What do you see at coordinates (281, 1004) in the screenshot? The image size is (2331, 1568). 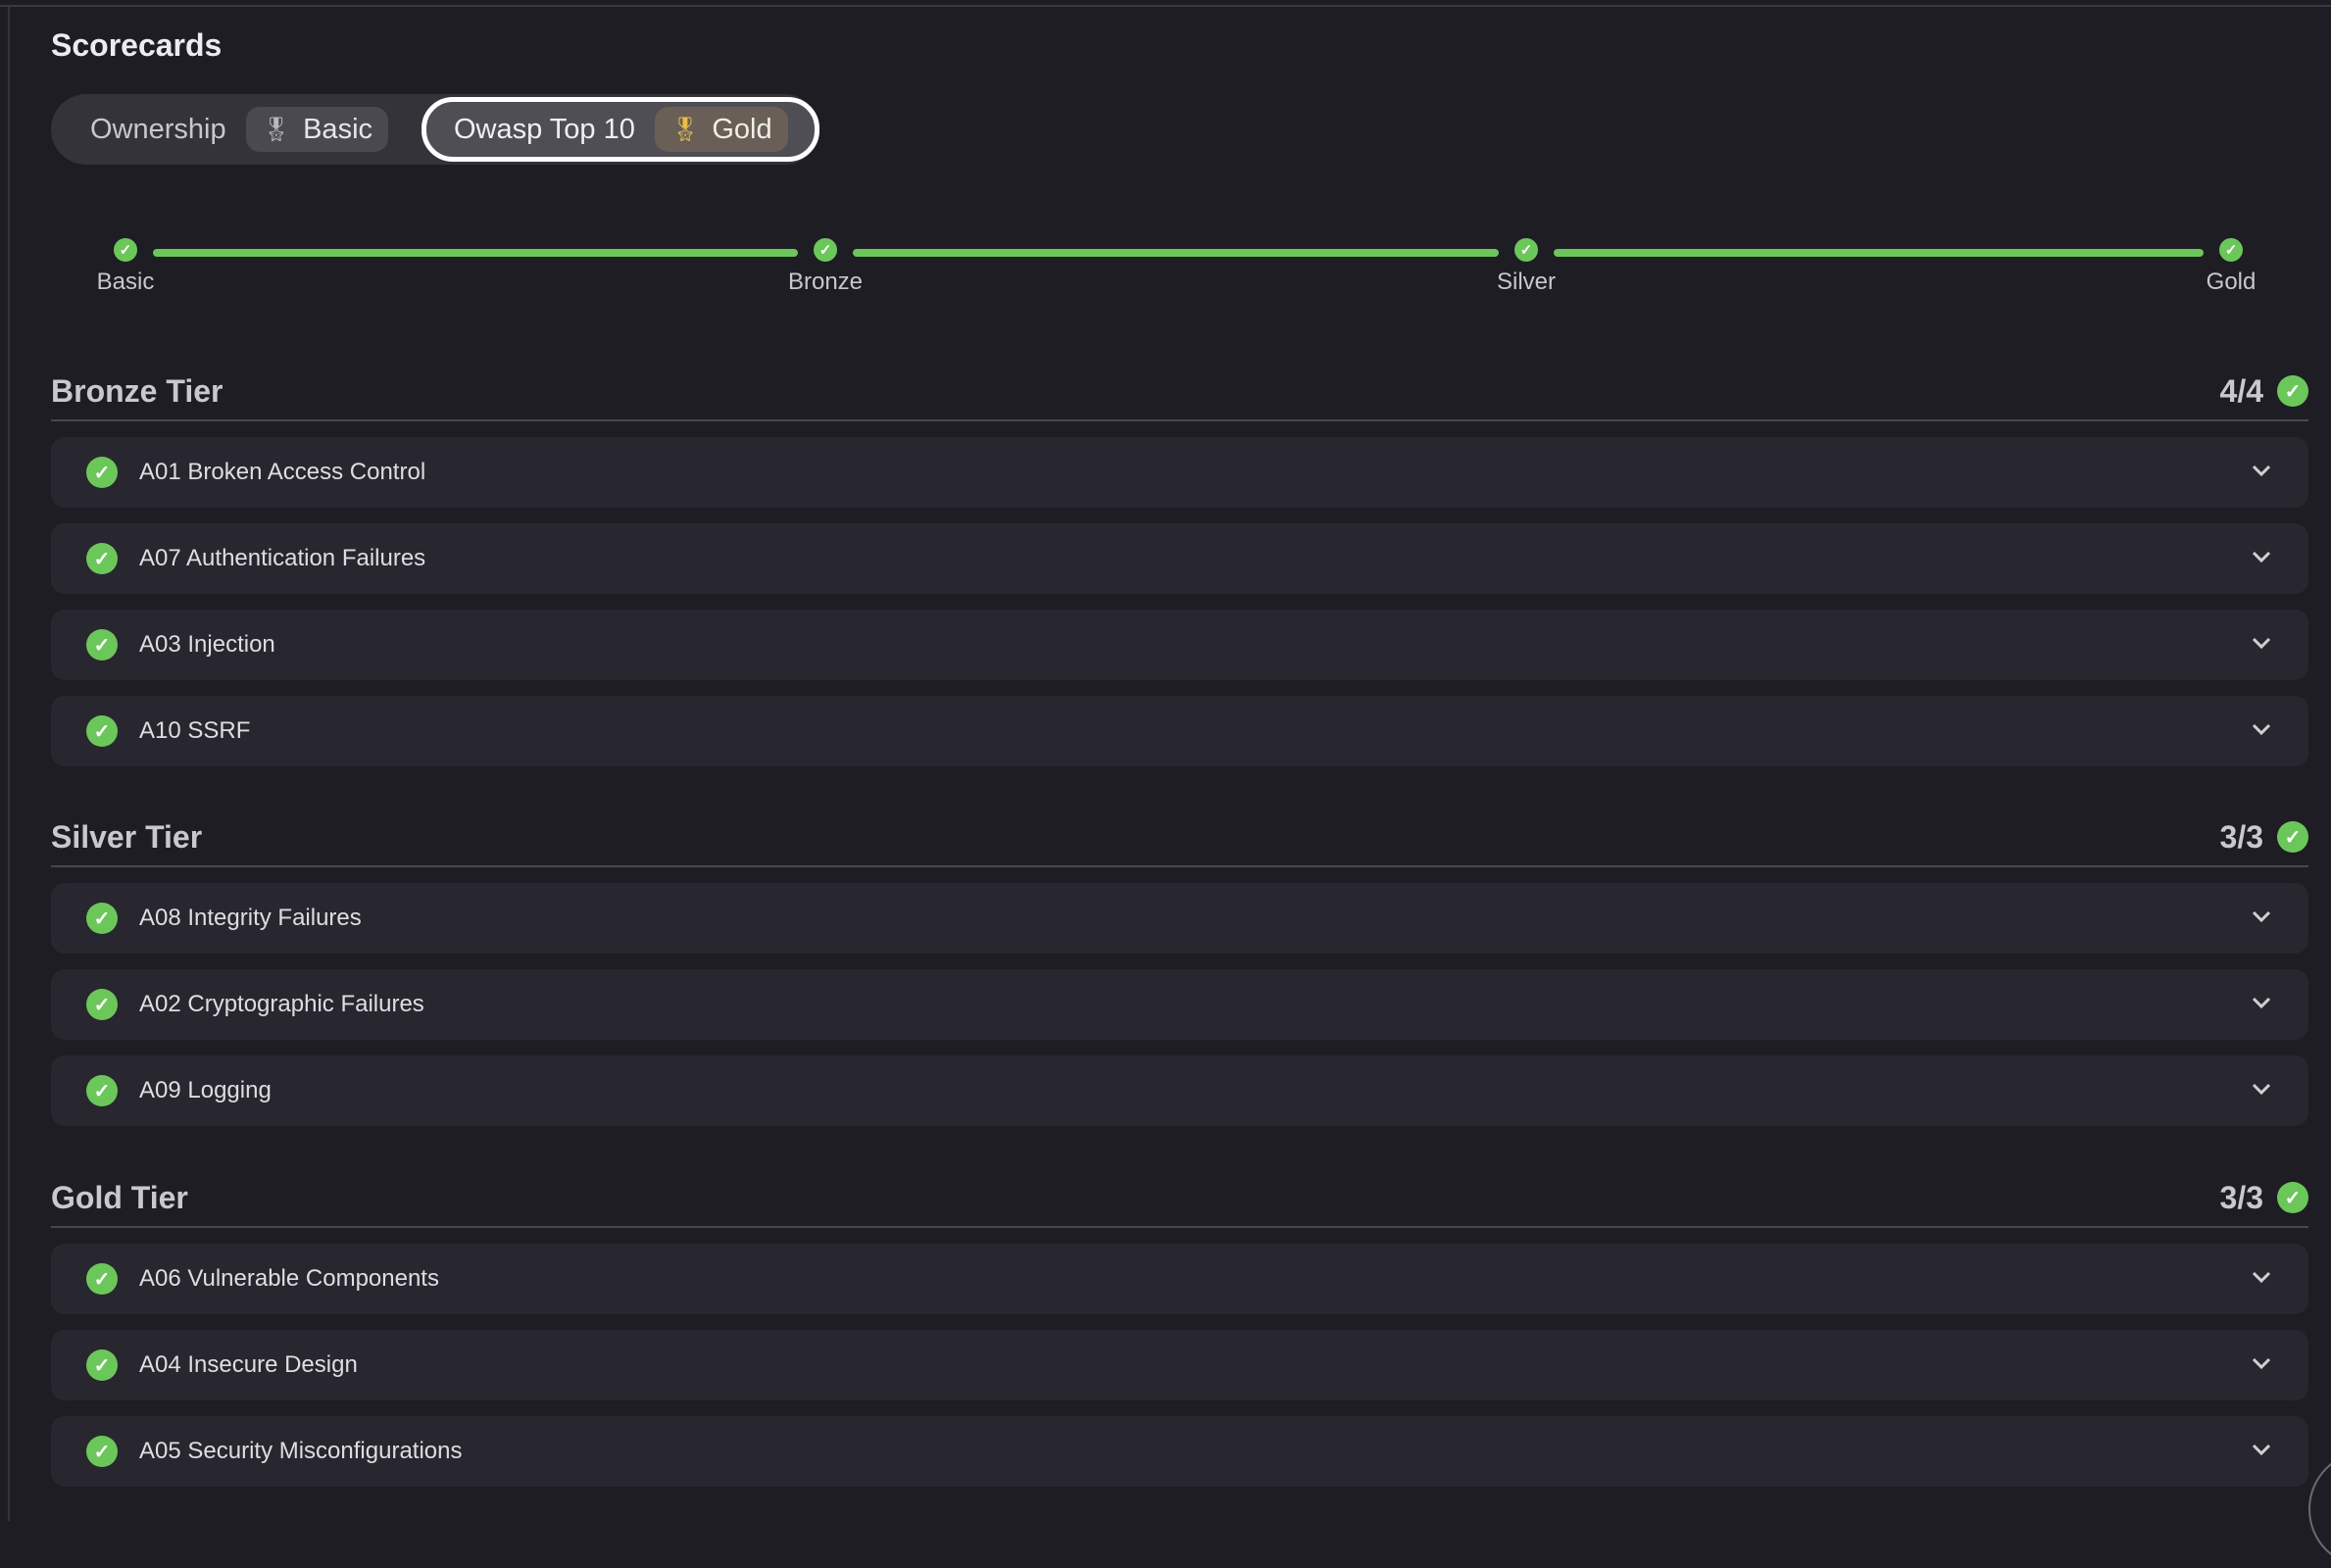 I see `rule-label: A02 Cryptographic Failures` at bounding box center [281, 1004].